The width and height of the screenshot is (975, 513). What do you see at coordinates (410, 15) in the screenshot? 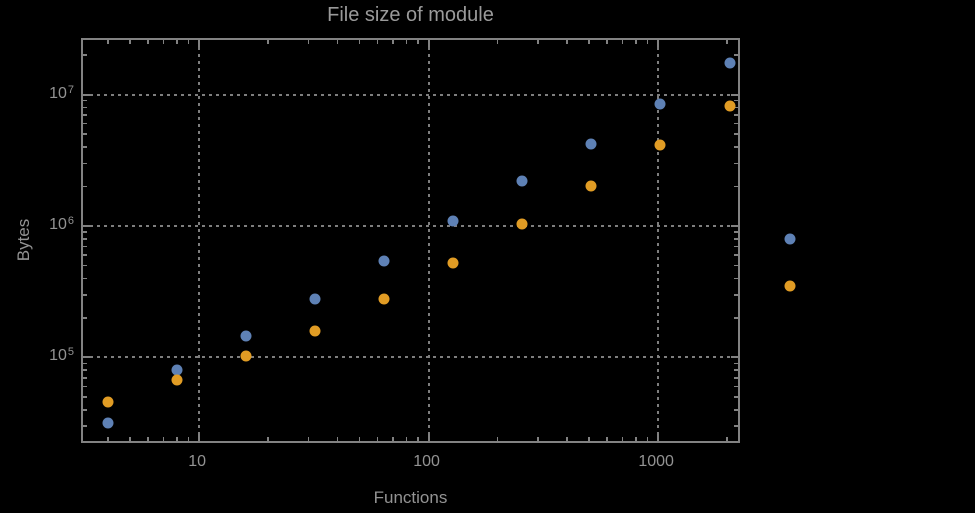
I see `chart-title: File size of module` at bounding box center [410, 15].